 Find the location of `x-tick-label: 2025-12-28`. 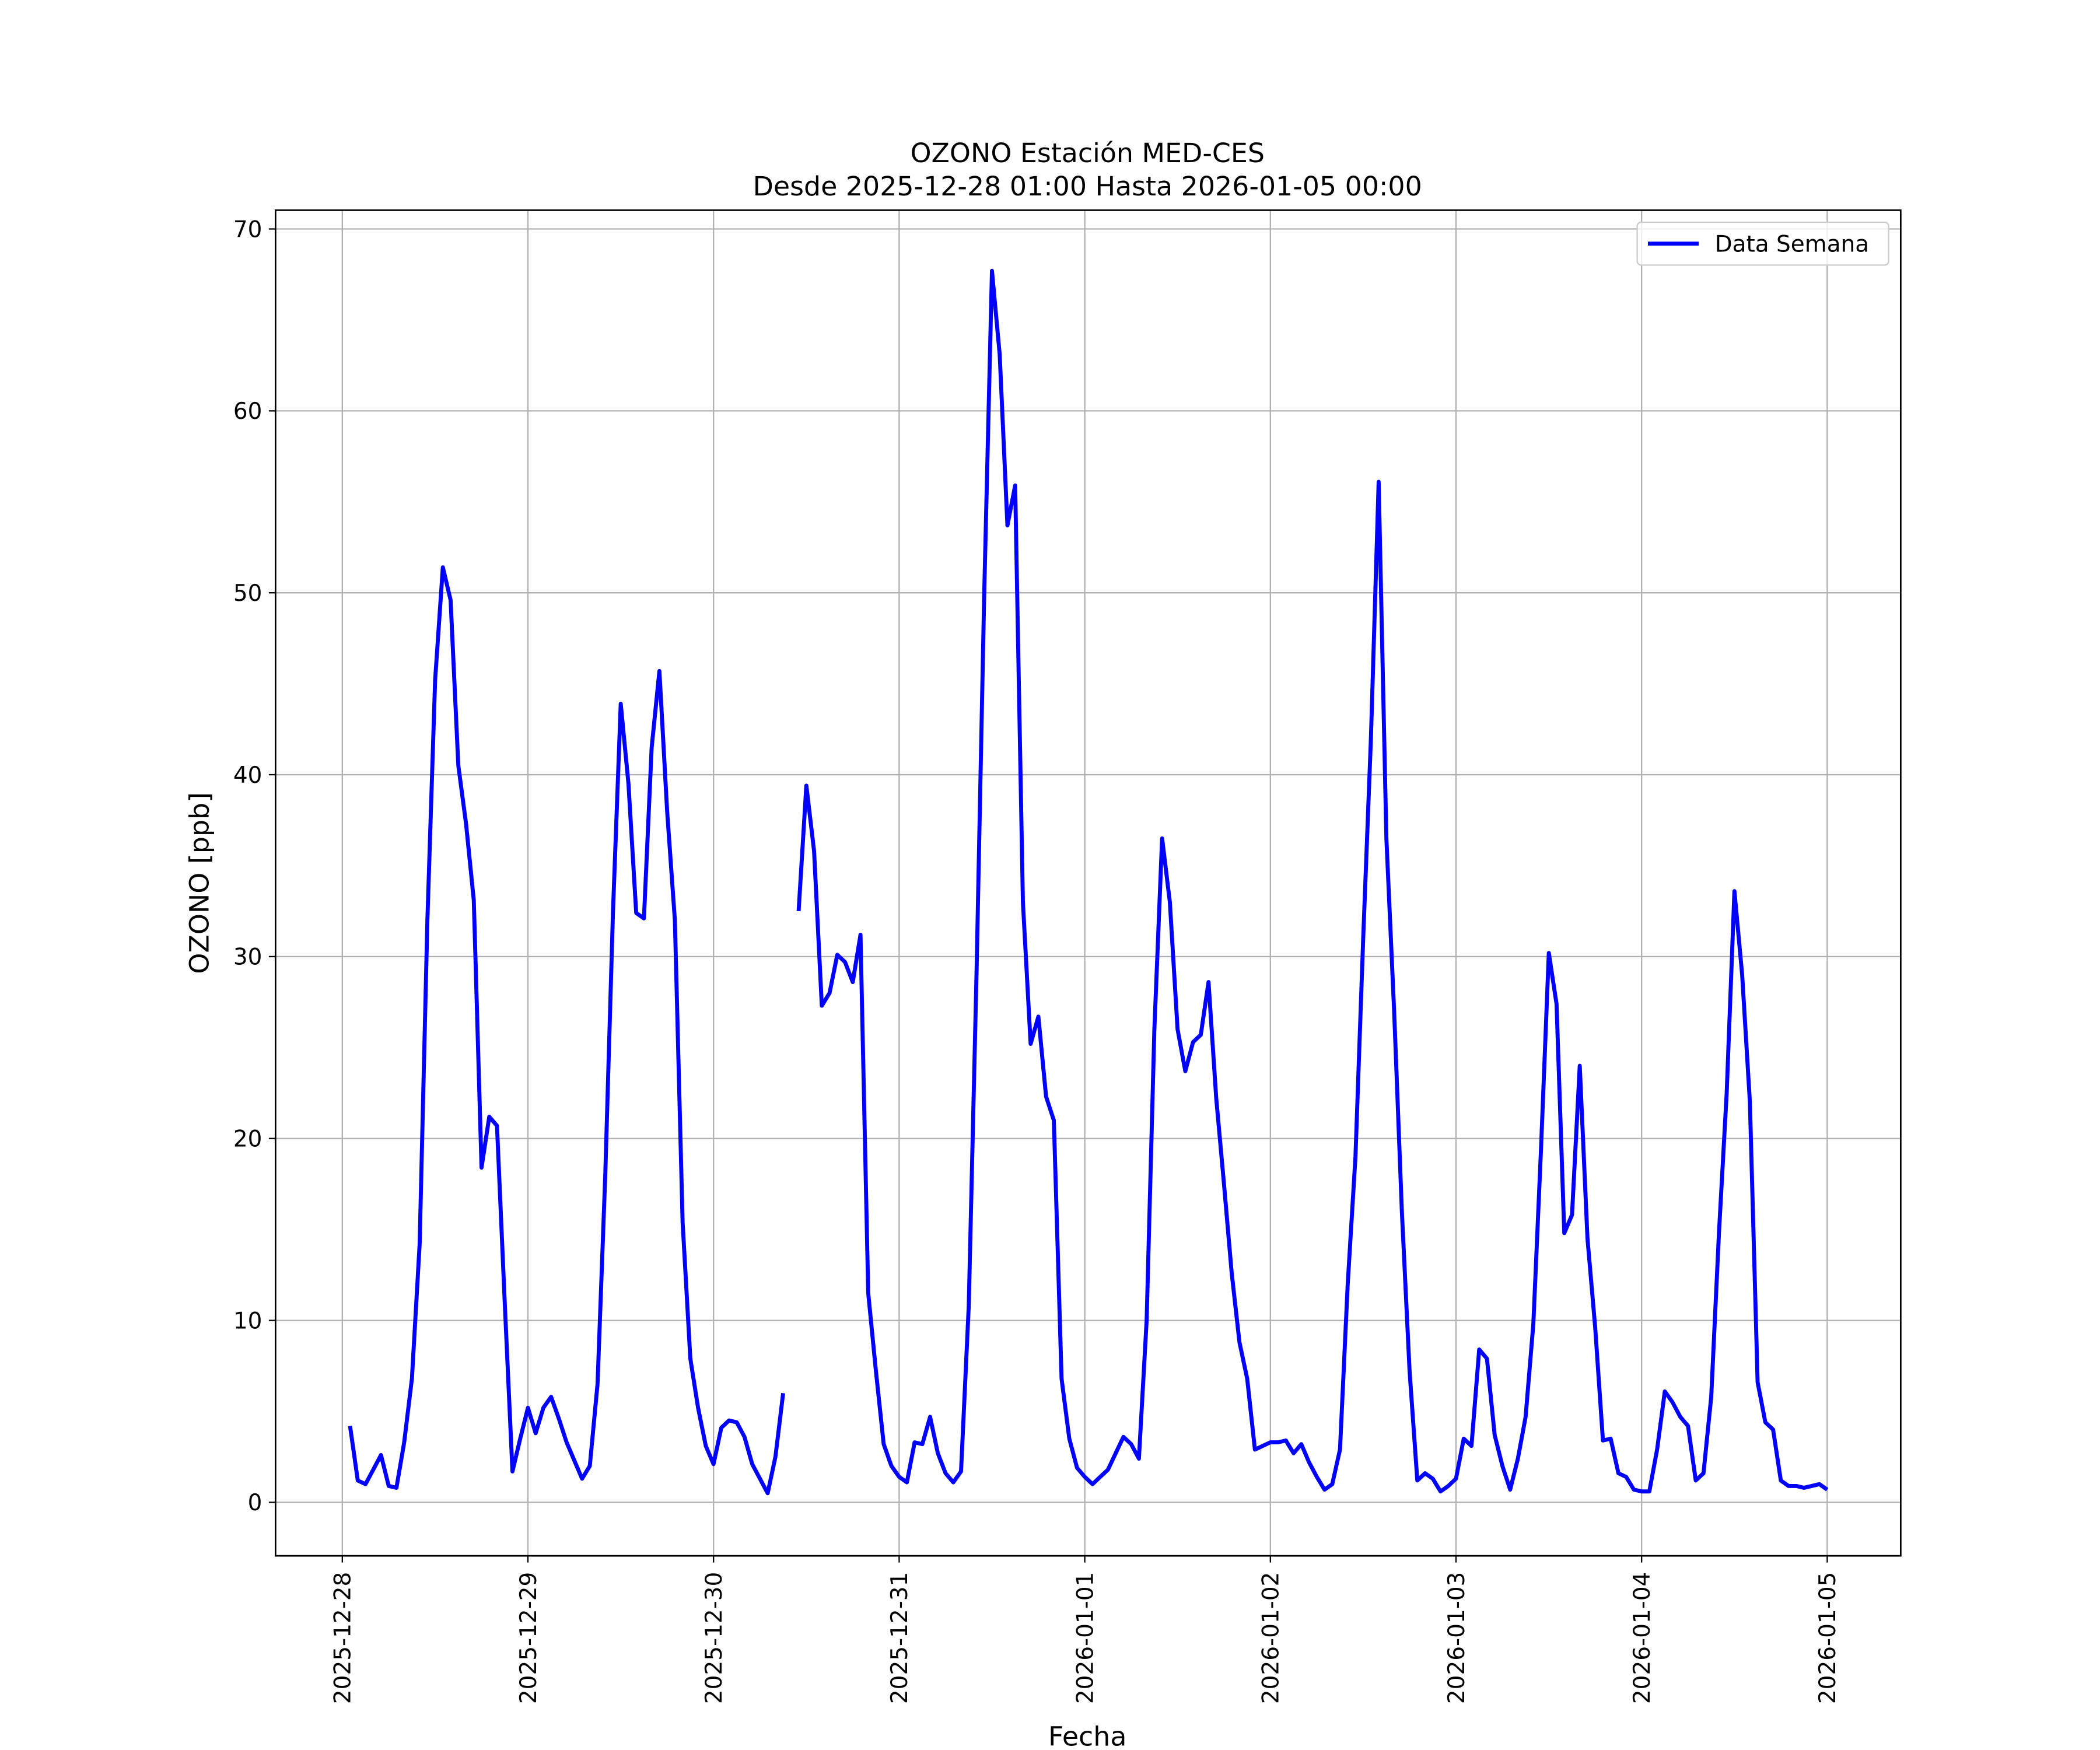

x-tick-label: 2025-12-28 is located at coordinates (343, 1638).